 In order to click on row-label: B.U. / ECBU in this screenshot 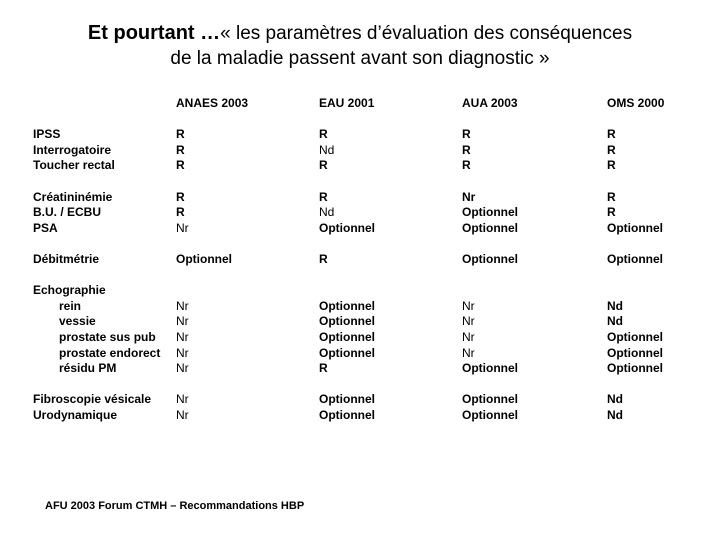, I will do `click(67, 212)`.